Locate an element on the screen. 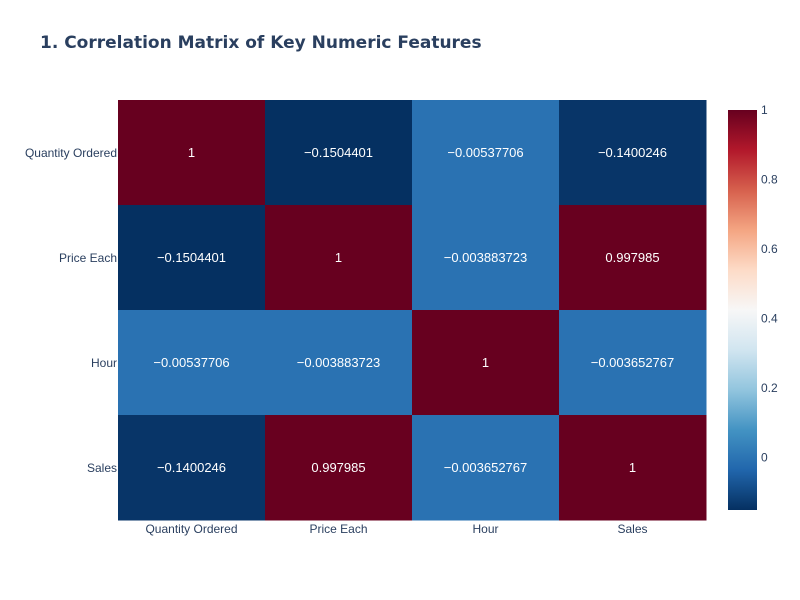  heatmap-cell-hour-price-each is located at coordinates (339, 363).